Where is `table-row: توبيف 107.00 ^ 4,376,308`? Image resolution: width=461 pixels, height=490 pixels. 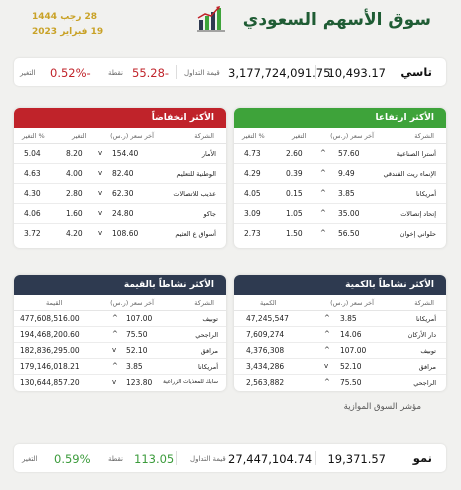 table-row: توبيف 107.00 ^ 4,376,308 is located at coordinates (340, 351).